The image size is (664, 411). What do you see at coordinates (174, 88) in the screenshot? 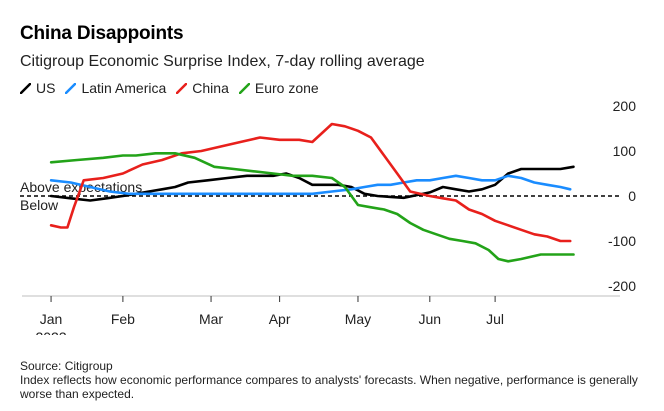
I see `legend: US Latin America China Euro zone` at bounding box center [174, 88].